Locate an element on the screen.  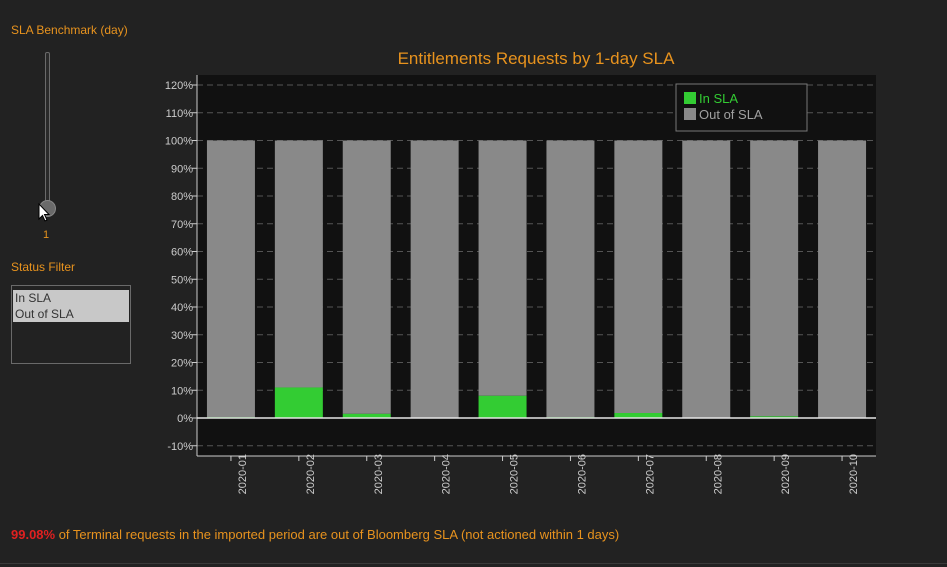
status-filter-label: Status Filter is located at coordinates (43, 267).